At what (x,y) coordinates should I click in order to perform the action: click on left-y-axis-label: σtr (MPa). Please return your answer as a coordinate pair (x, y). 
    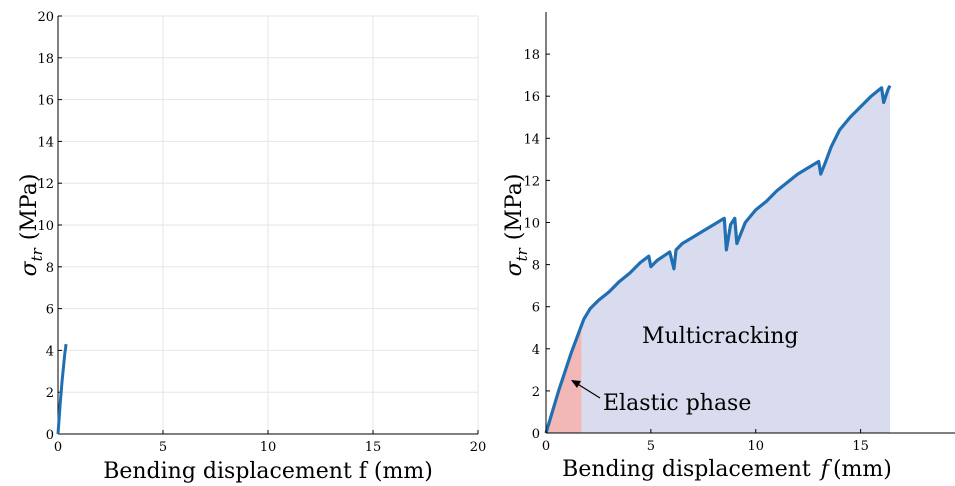
    Looking at the image, I should click on (31, 225).